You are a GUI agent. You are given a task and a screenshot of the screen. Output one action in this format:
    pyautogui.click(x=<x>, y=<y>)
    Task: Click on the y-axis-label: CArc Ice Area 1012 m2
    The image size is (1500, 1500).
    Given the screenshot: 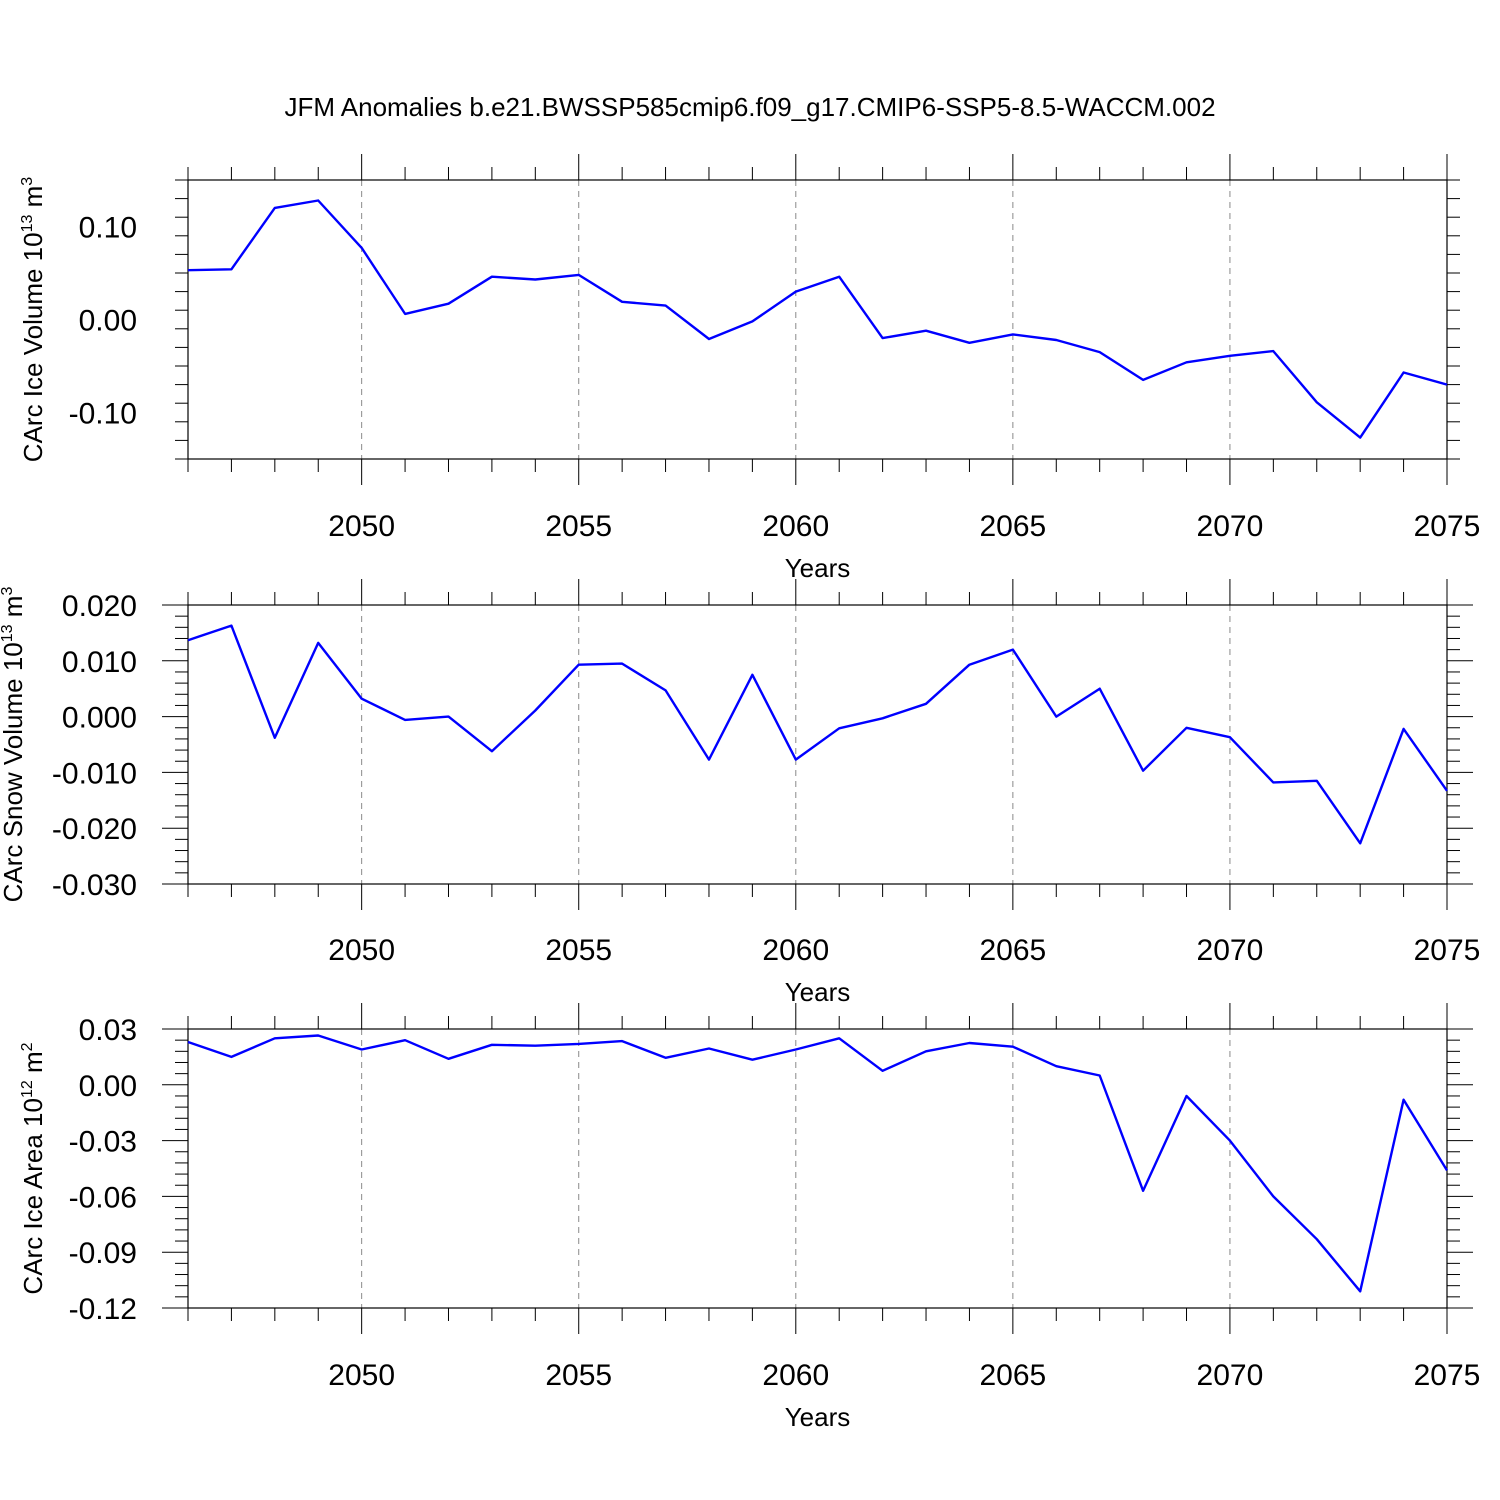 What is the action you would take?
    pyautogui.click(x=33, y=1168)
    